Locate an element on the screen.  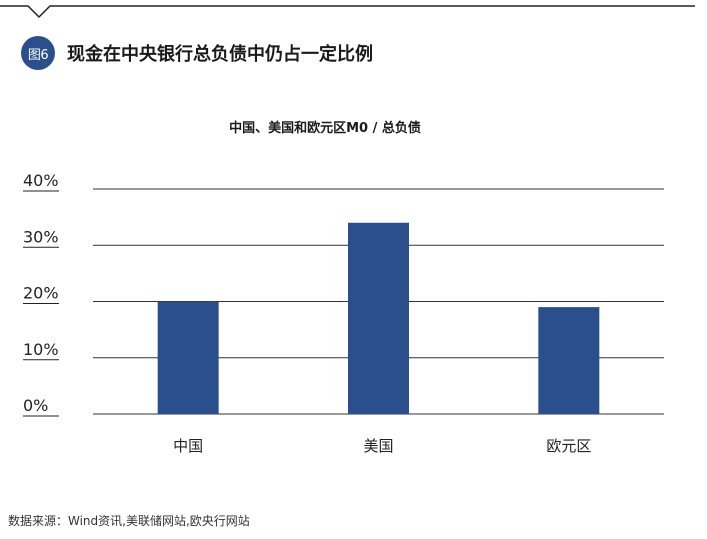
y-tick-label: 10% is located at coordinates (41, 349).